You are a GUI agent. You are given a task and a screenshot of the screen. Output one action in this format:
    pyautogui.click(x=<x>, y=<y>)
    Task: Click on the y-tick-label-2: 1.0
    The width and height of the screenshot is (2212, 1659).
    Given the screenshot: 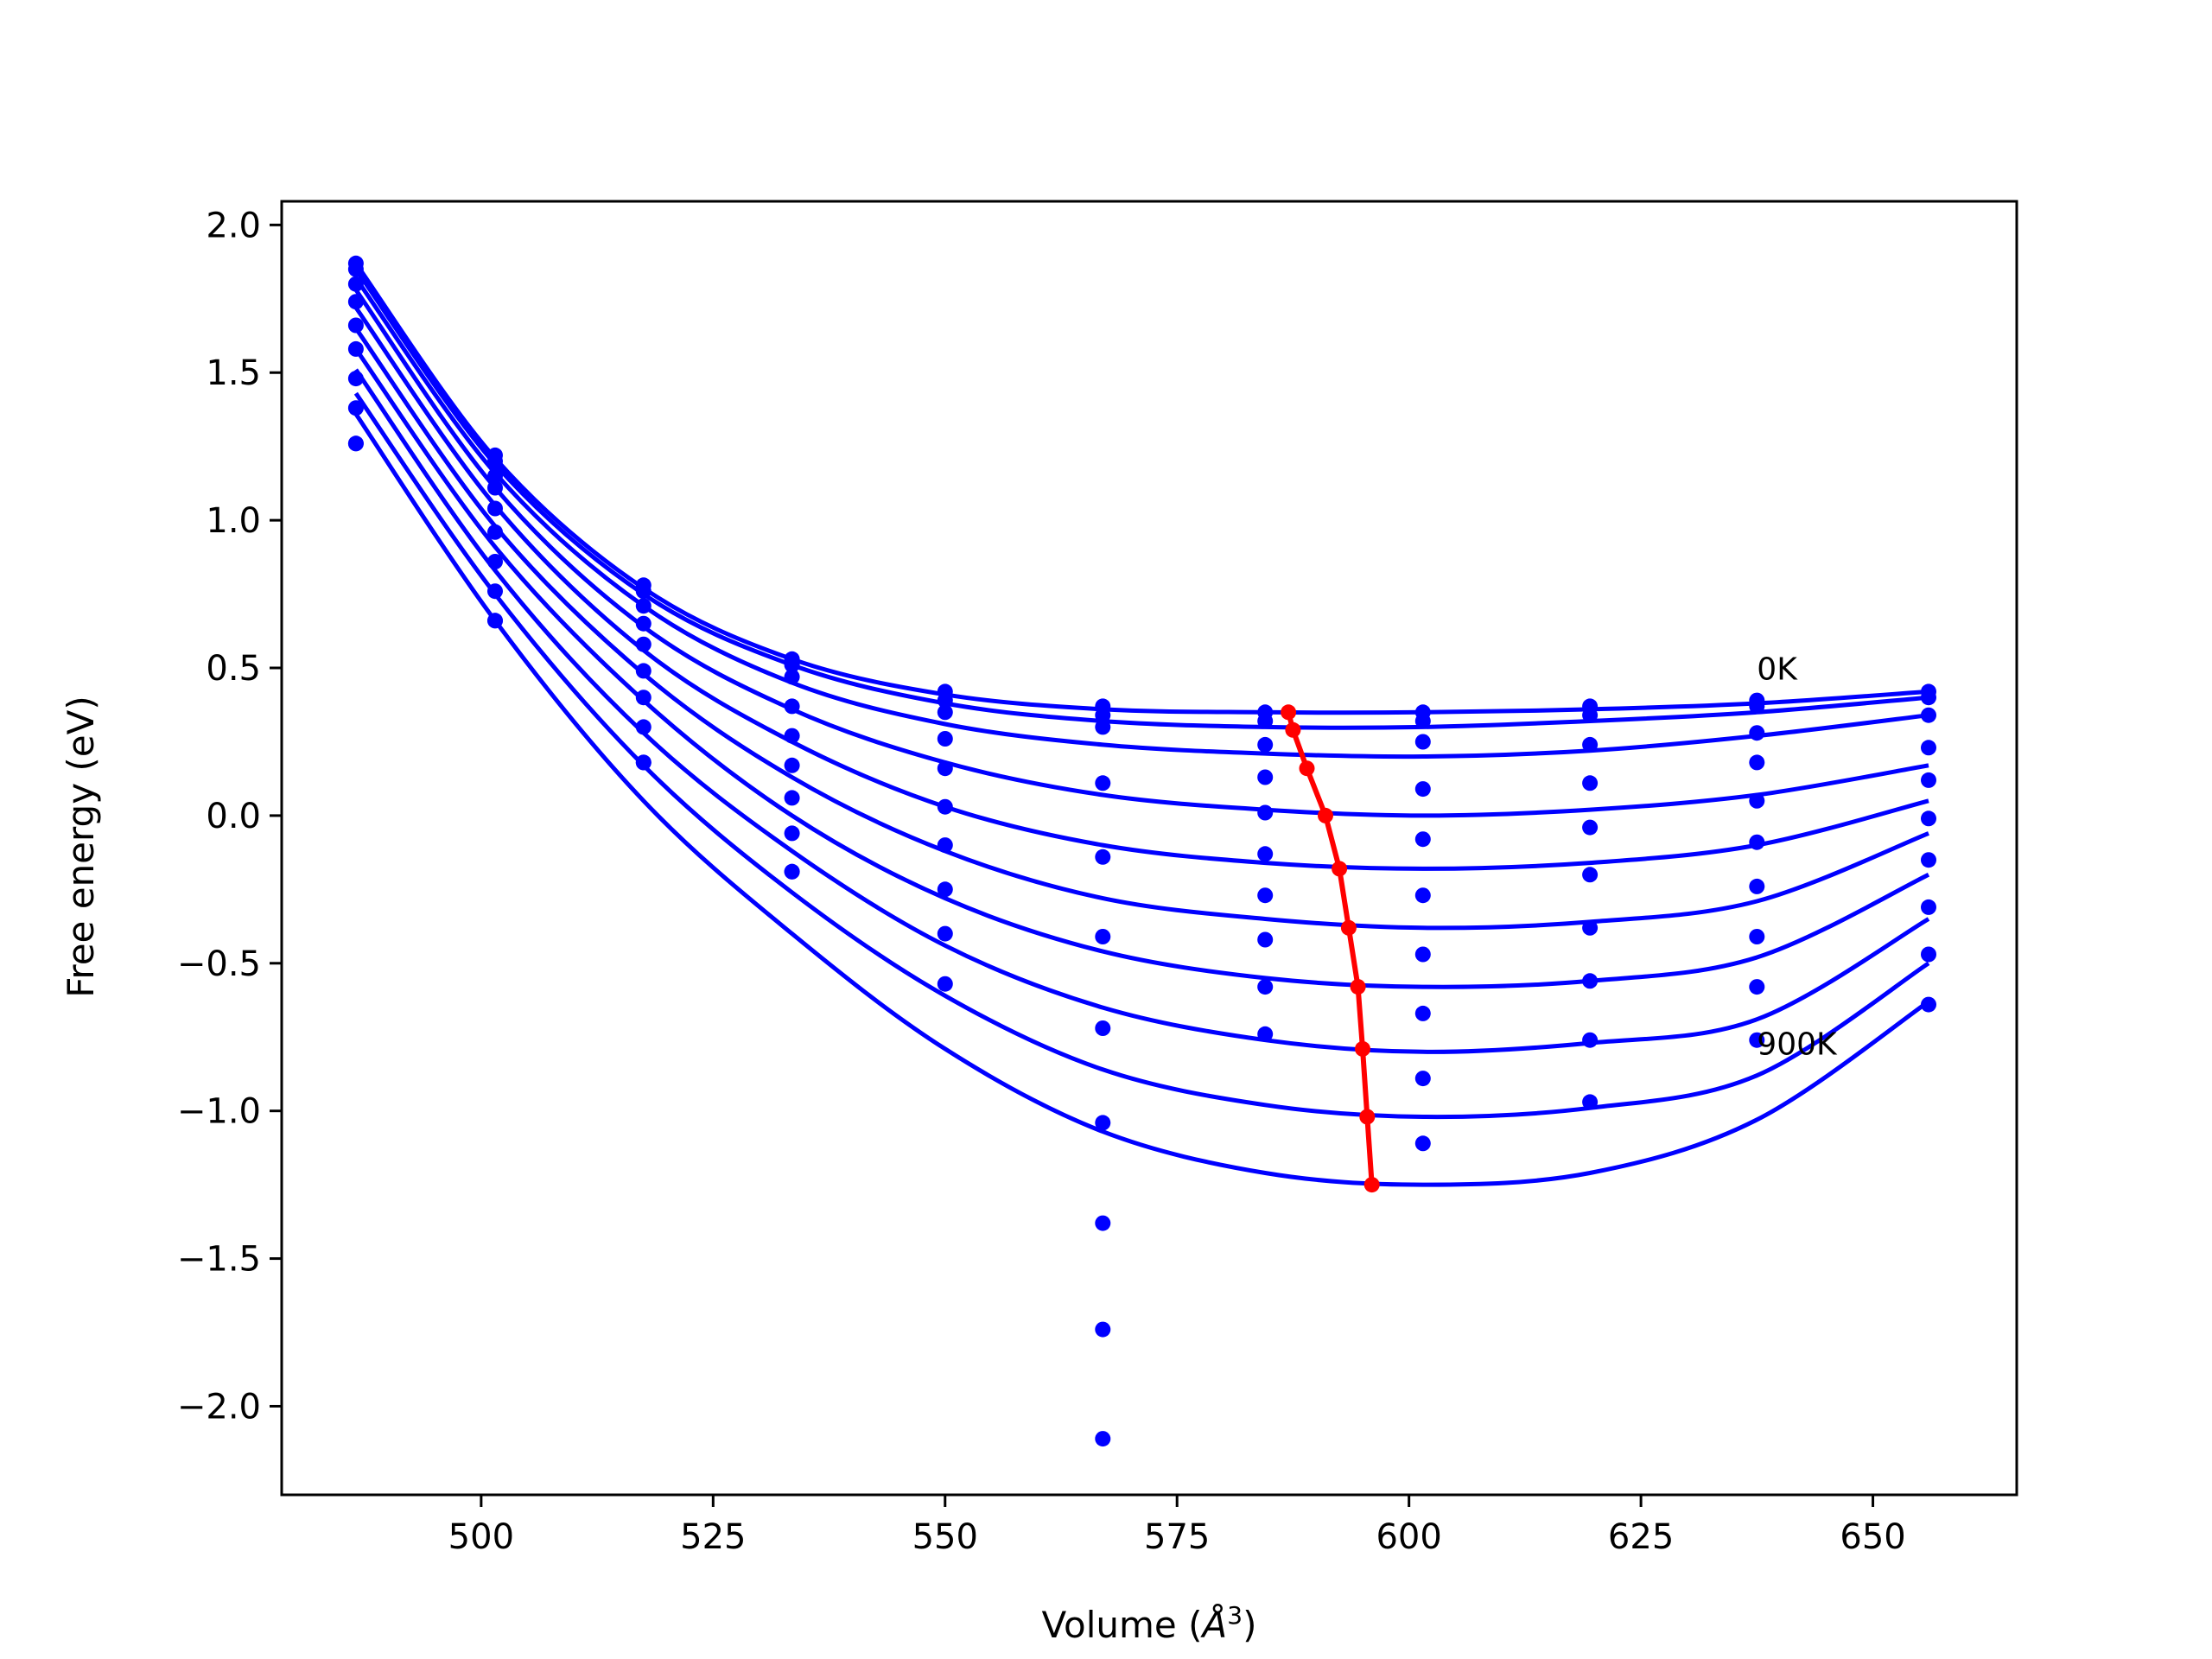 What is the action you would take?
    pyautogui.click(x=233, y=521)
    